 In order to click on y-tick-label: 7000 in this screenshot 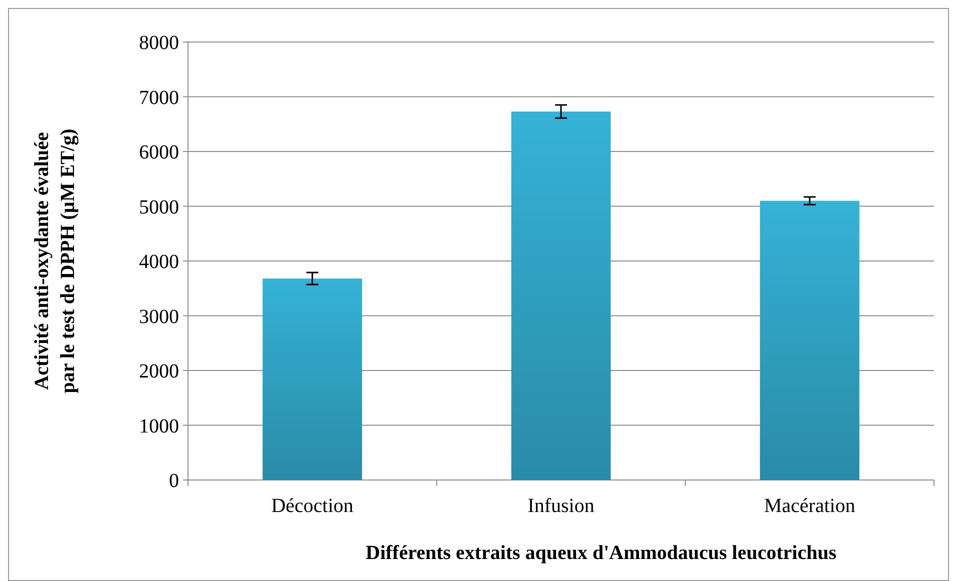, I will do `click(159, 97)`.